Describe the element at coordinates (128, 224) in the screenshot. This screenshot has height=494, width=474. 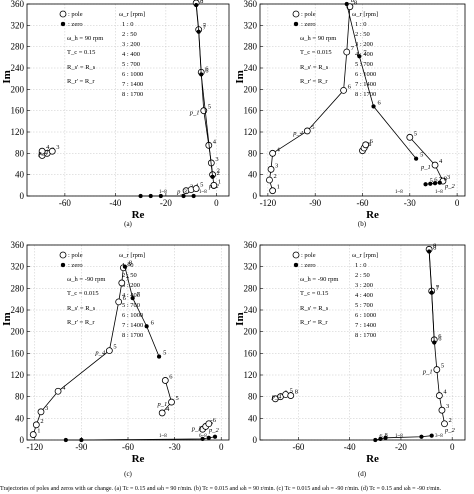
I see `panel-label: (a)` at that location.